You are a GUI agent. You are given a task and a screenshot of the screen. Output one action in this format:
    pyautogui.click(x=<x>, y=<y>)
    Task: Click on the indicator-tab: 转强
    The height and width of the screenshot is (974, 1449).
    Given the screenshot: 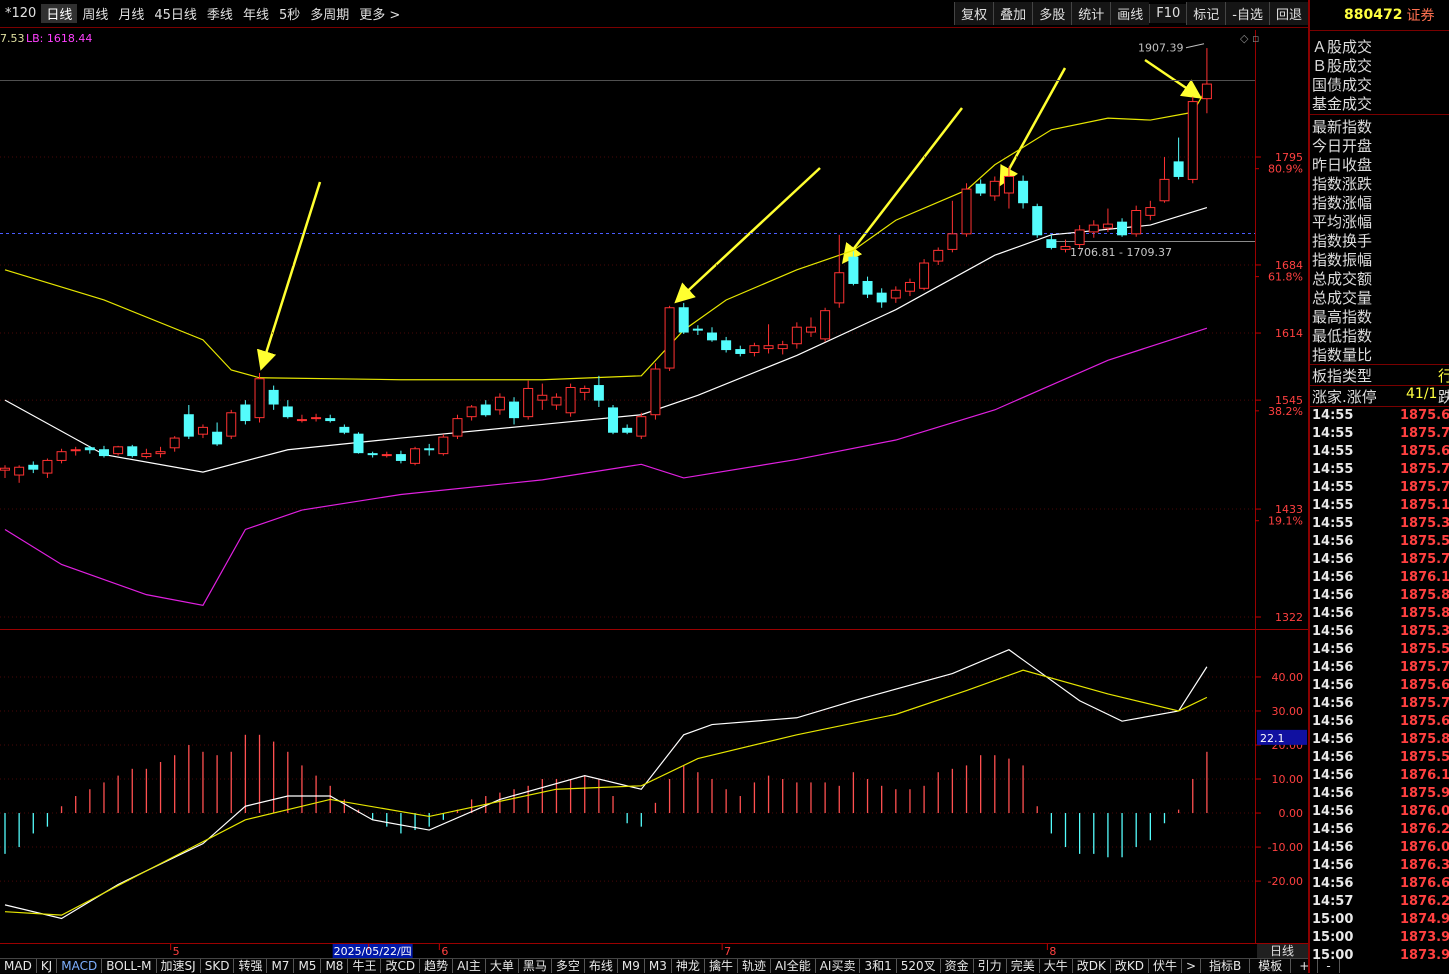 What is the action you would take?
    pyautogui.click(x=251, y=966)
    